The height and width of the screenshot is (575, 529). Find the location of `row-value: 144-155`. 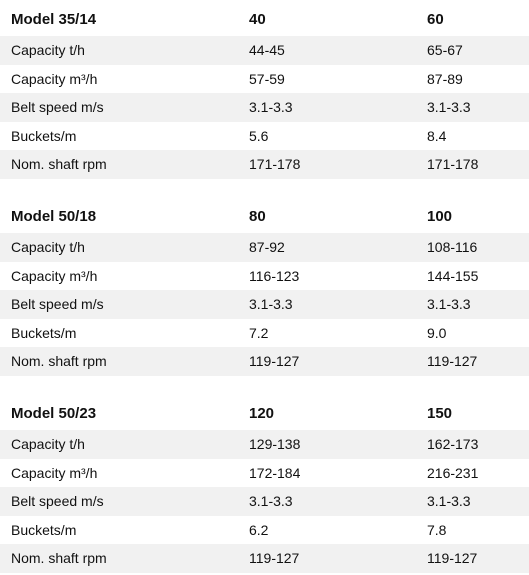

row-value: 144-155 is located at coordinates (453, 275).